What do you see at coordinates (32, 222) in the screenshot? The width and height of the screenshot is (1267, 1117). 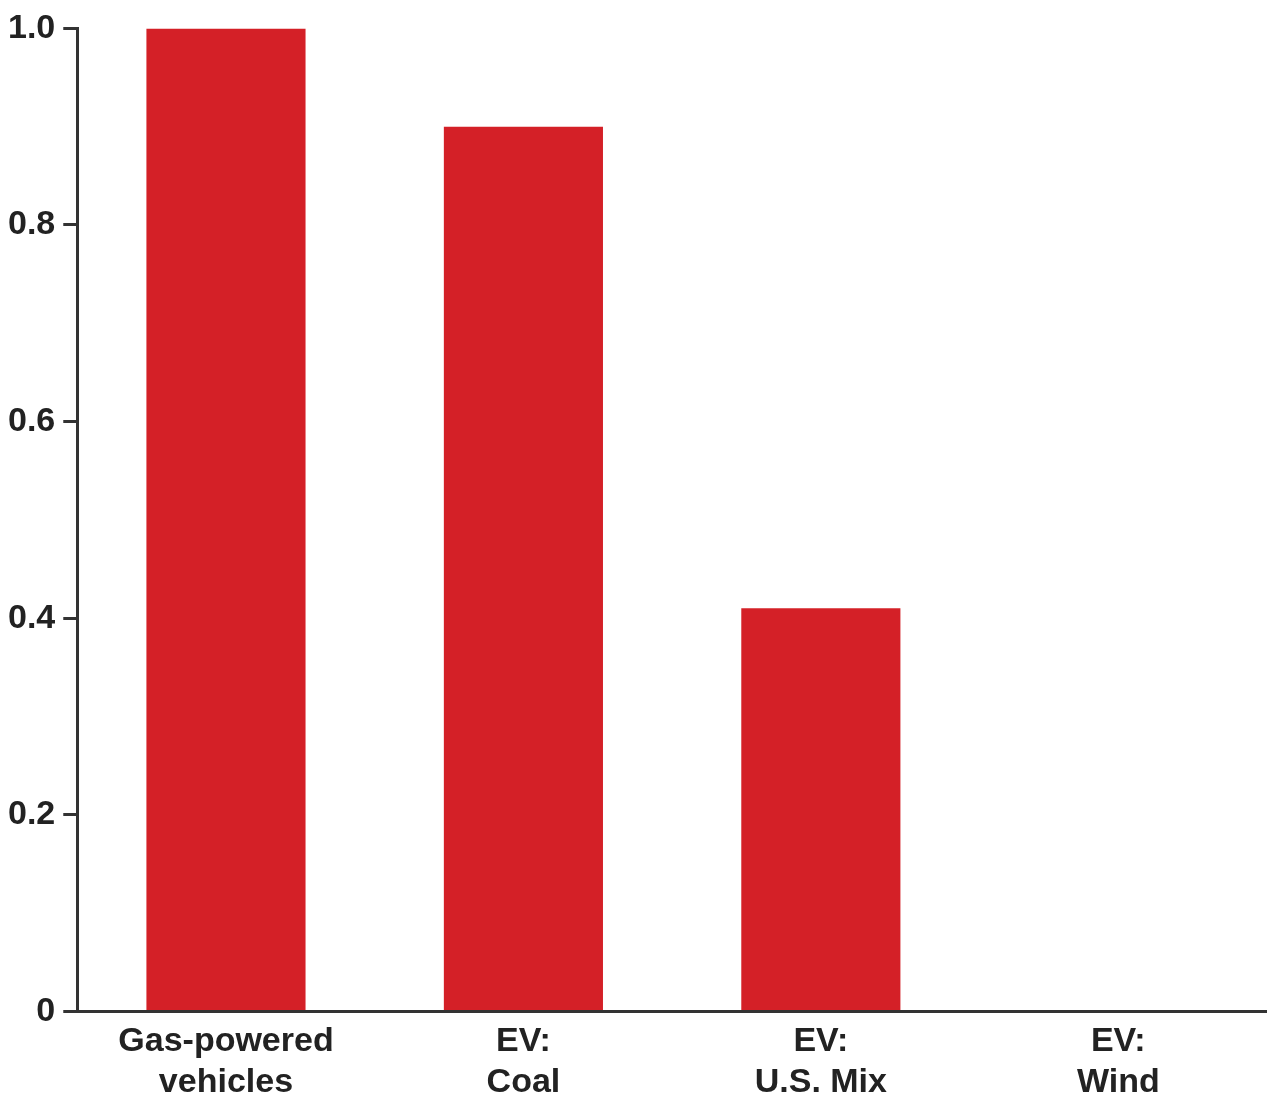 I see `y-tick-label: 0.8` at bounding box center [32, 222].